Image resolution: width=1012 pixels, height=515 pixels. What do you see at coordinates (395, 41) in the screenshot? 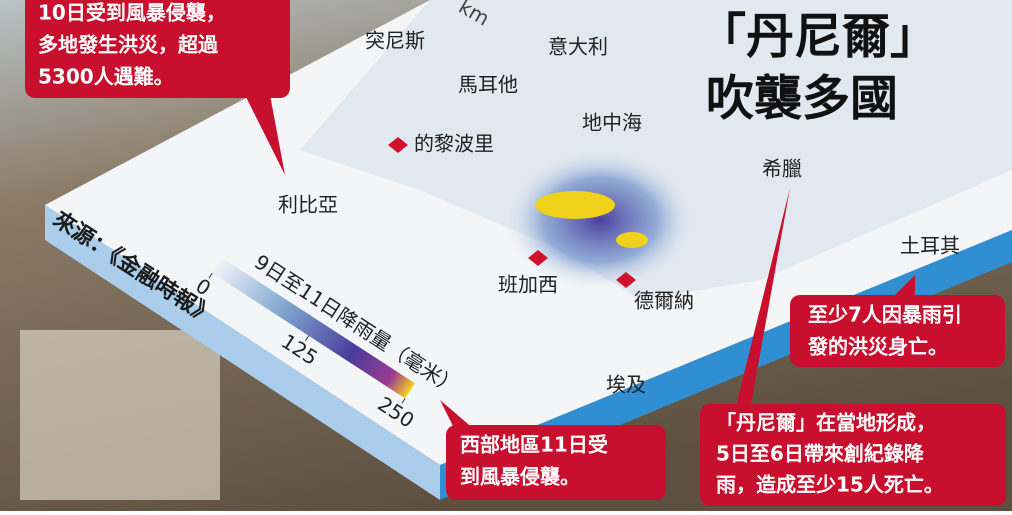
I see `place-label: 突尼斯` at bounding box center [395, 41].